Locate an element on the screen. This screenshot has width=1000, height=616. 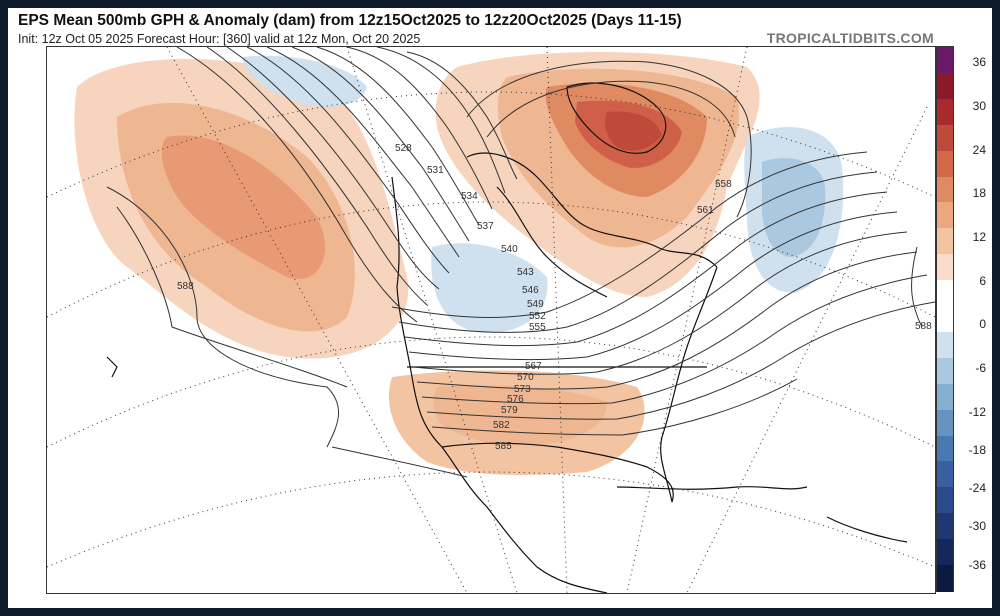
contour-label: 546 is located at coordinates (530, 290).